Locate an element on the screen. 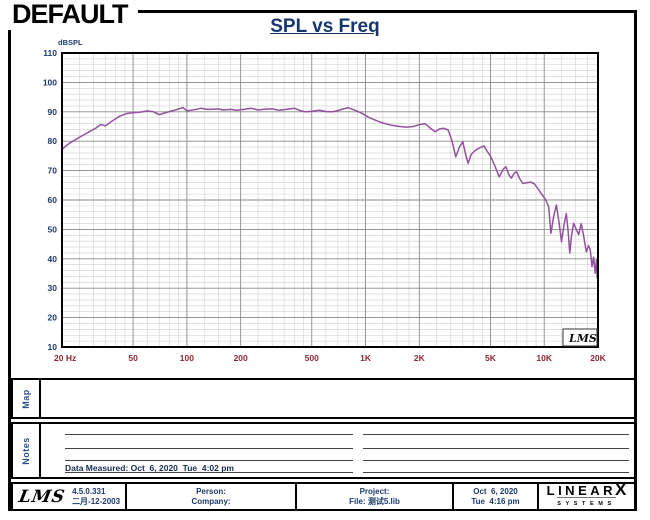 The image size is (650, 520). linearx-logo-cell: LINEAR X SYSTEMS is located at coordinates (586, 494).